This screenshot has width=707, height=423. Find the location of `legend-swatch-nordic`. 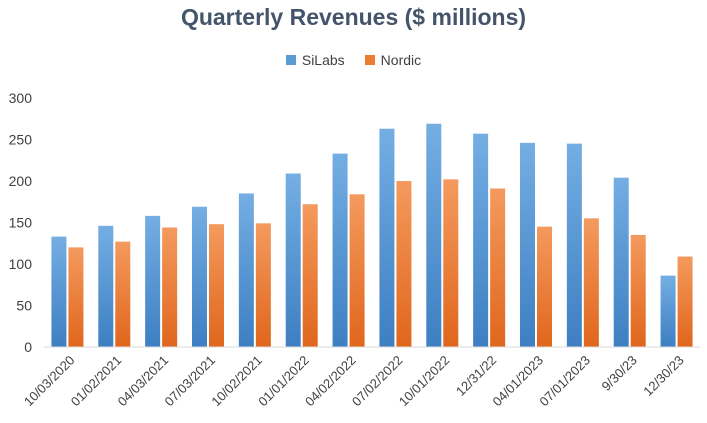

legend-swatch-nordic is located at coordinates (369, 60).